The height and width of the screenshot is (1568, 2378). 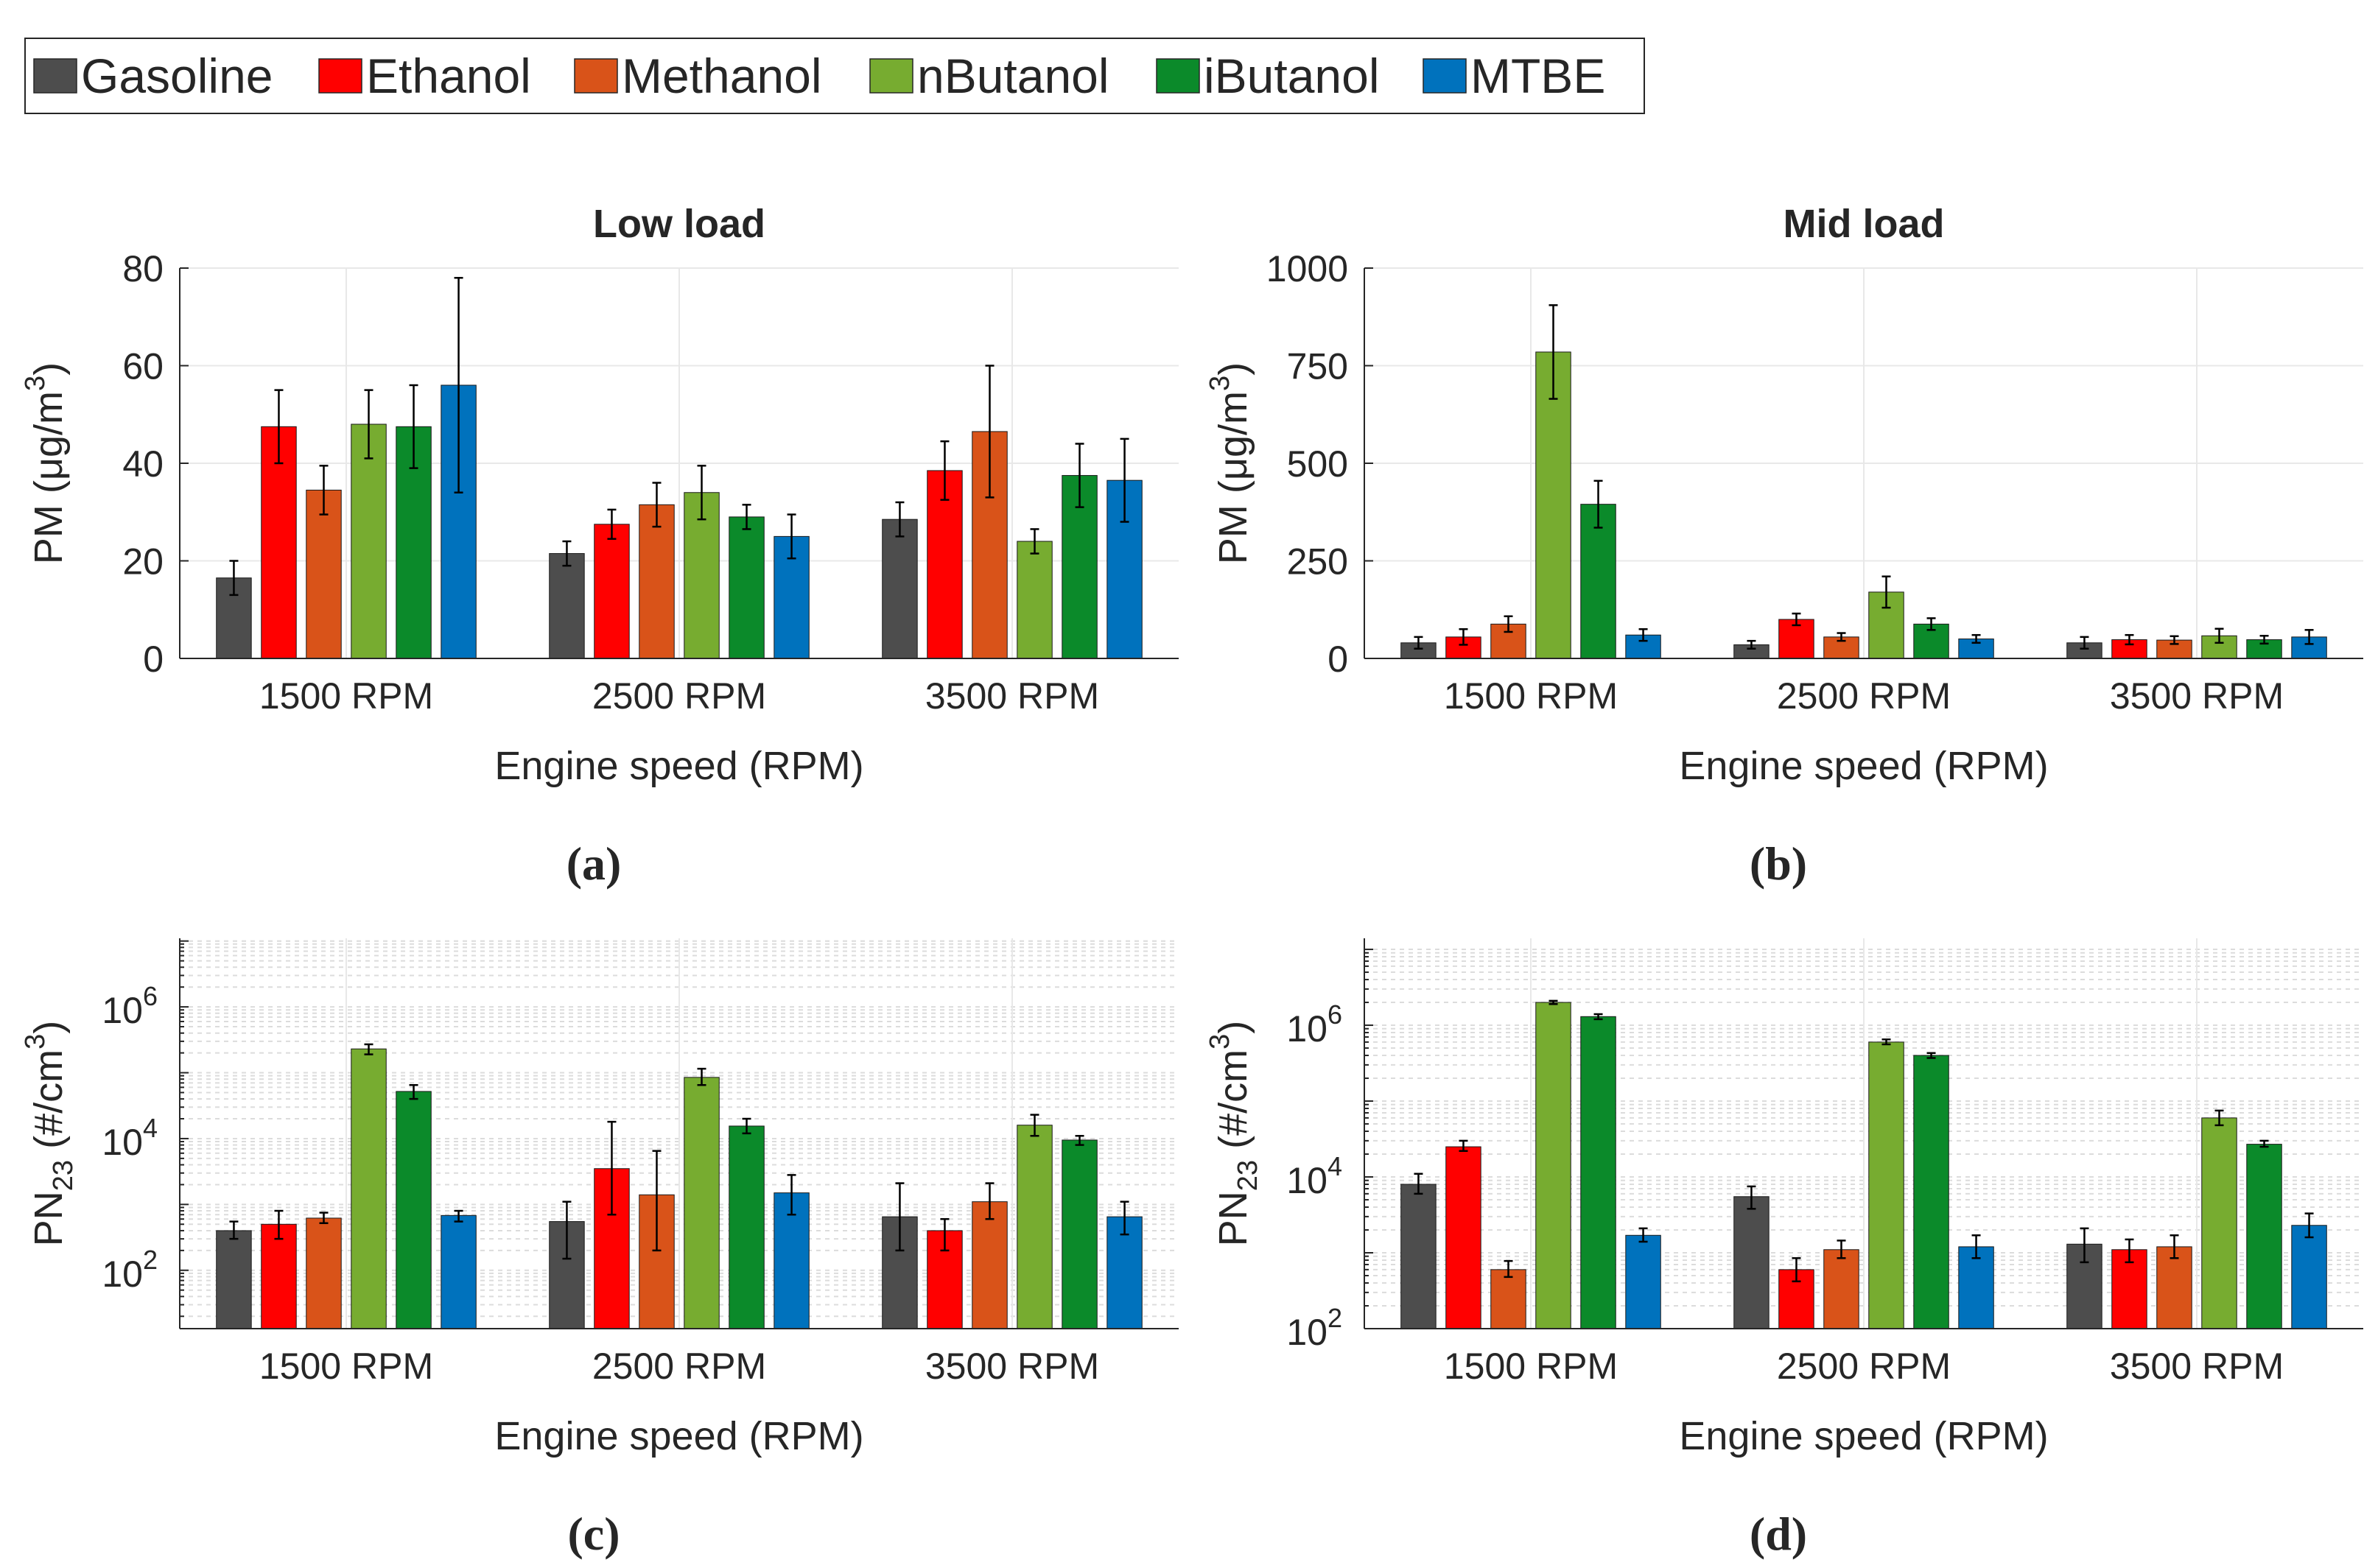 What do you see at coordinates (891, 76) in the screenshot?
I see `legend-swatch-nbutanol` at bounding box center [891, 76].